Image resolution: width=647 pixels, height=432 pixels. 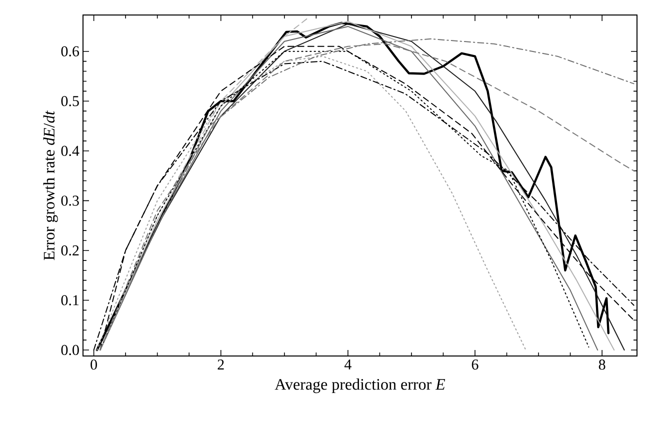 I want to click on x-tick-label: 8, so click(x=602, y=365).